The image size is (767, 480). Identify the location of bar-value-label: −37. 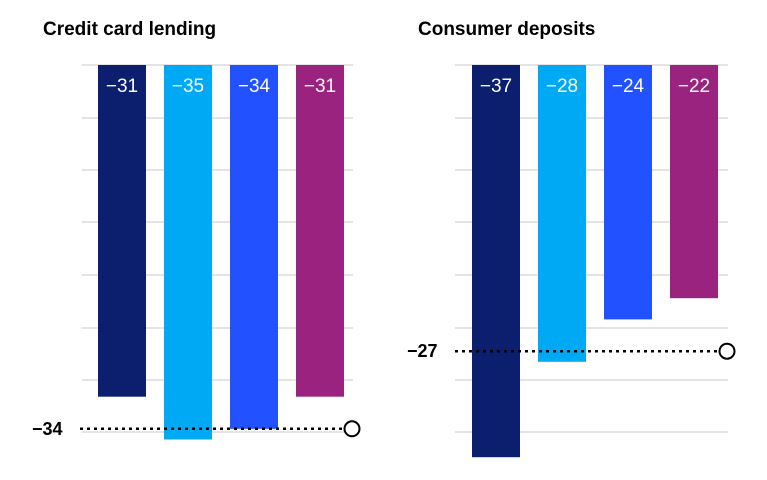
(496, 86).